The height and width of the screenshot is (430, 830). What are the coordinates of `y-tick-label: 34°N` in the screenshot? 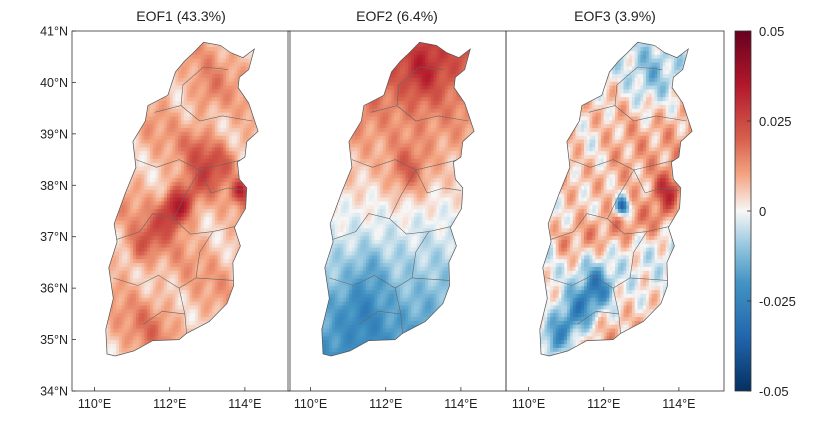 It's located at (54, 392).